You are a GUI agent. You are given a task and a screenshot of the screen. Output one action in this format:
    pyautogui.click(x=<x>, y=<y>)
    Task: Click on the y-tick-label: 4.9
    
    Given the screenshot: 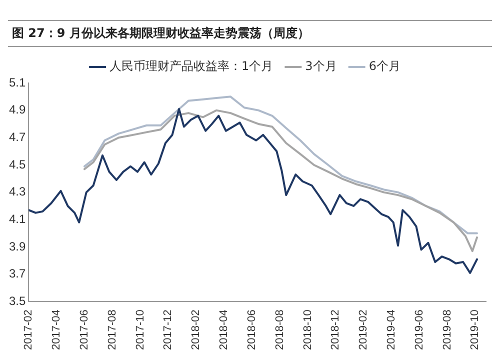 What is the action you would take?
    pyautogui.click(x=17, y=109)
    